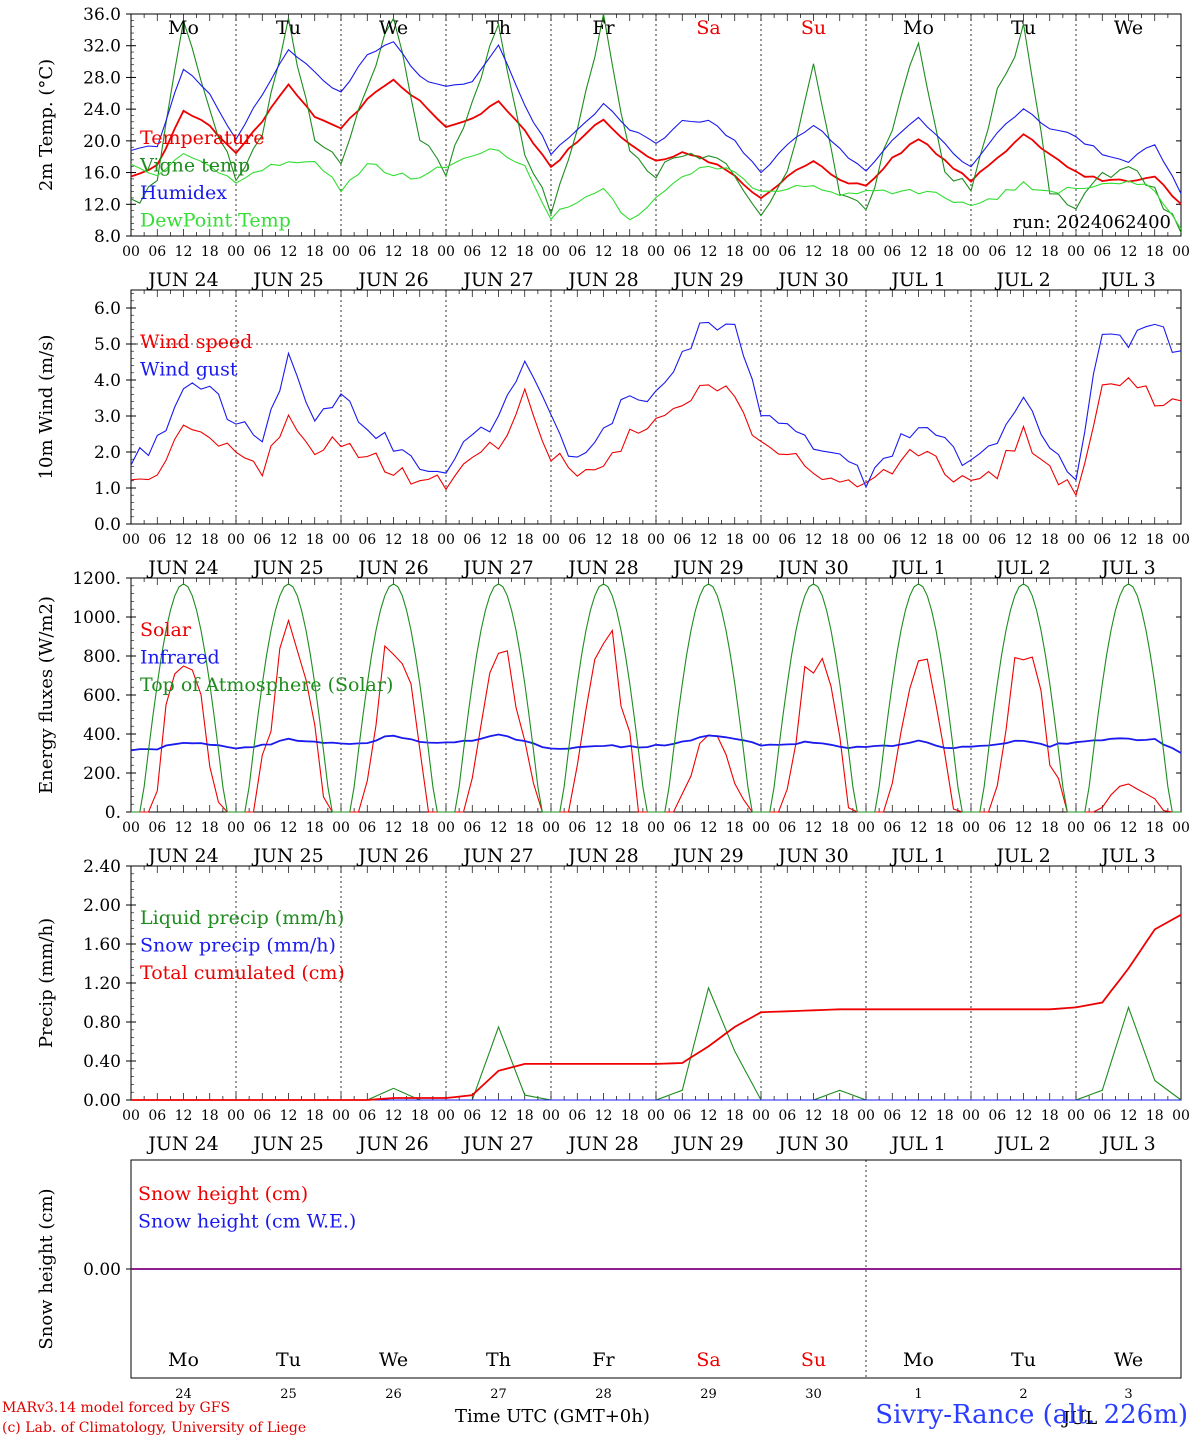 The height and width of the screenshot is (1440, 1194). I want to click on date-label: JUN 27, so click(497, 280).